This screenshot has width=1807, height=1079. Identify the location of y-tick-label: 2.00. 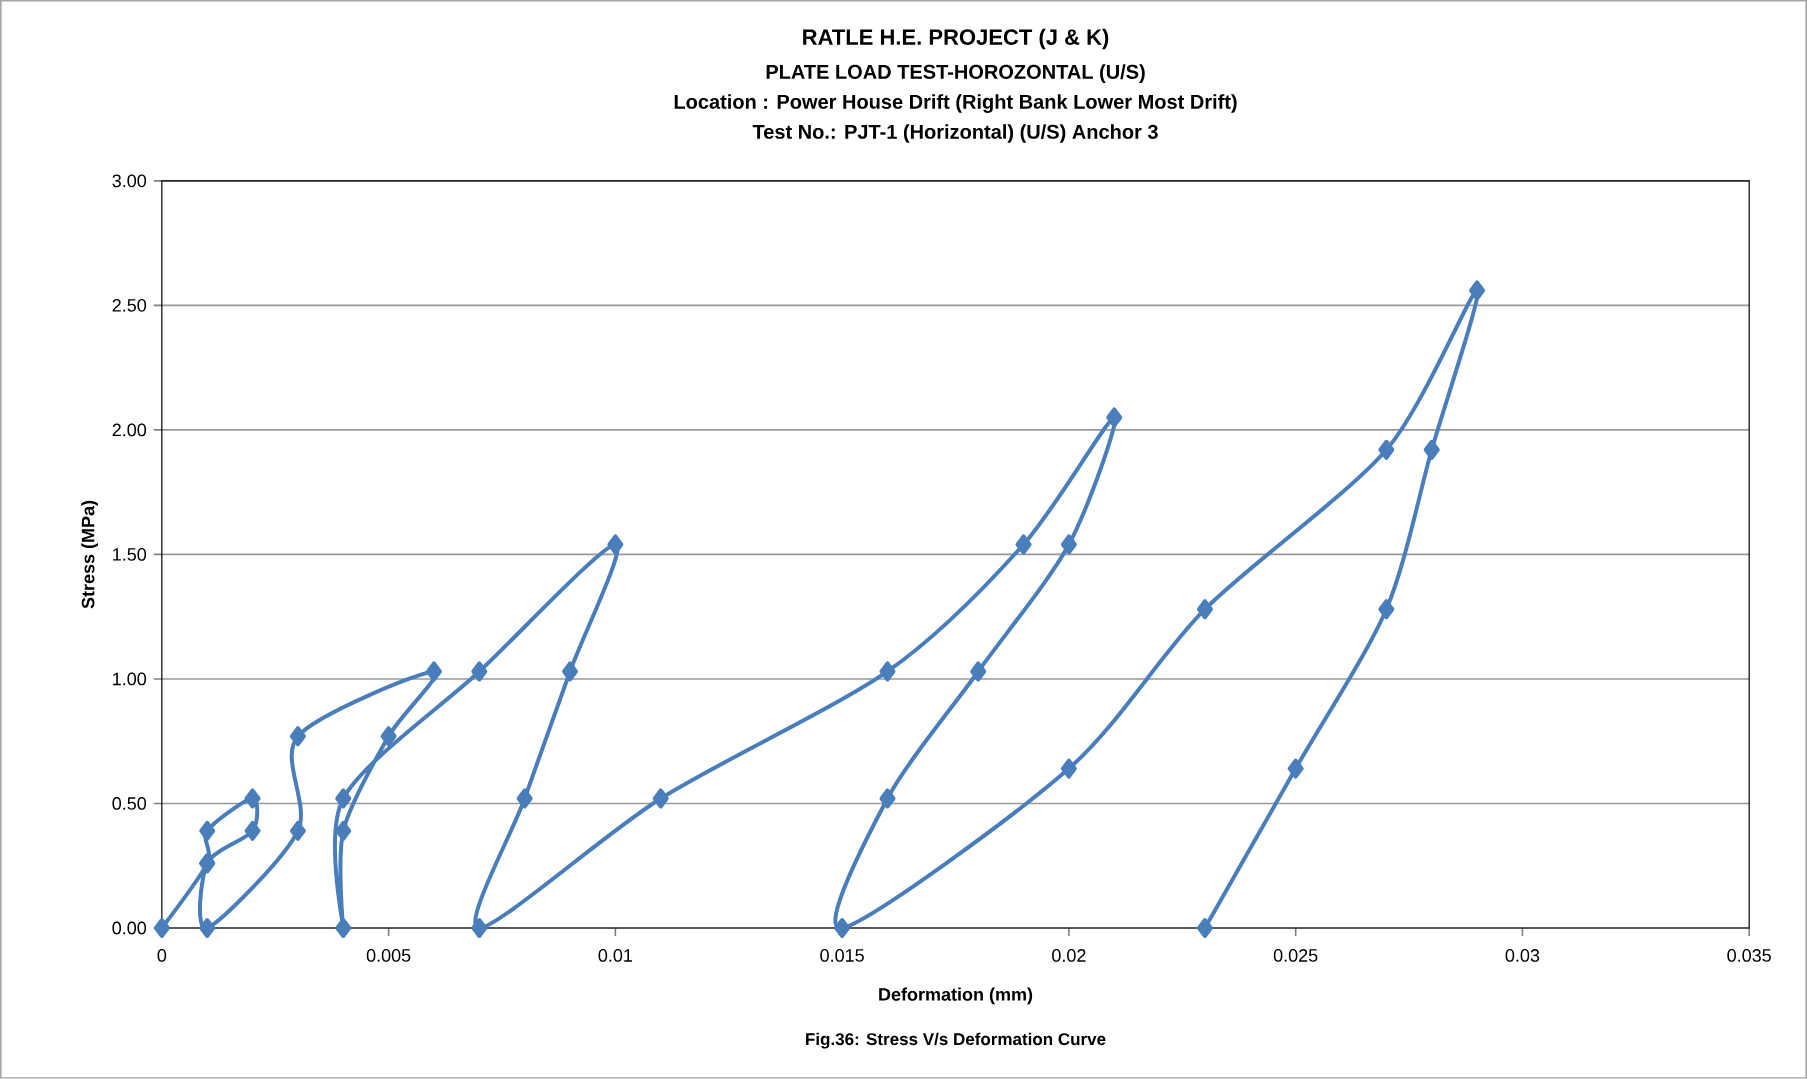
(129, 430).